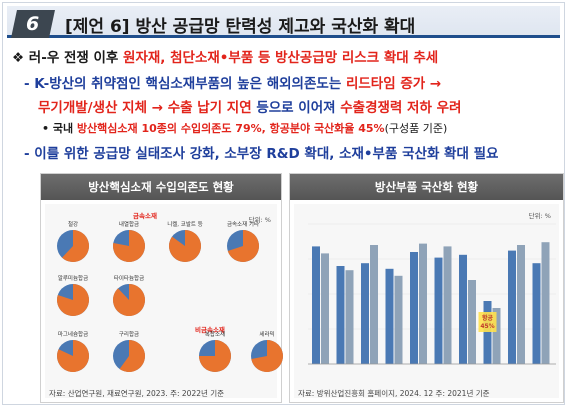  I want to click on pie-item: 금속소재 기타, so click(243, 244).